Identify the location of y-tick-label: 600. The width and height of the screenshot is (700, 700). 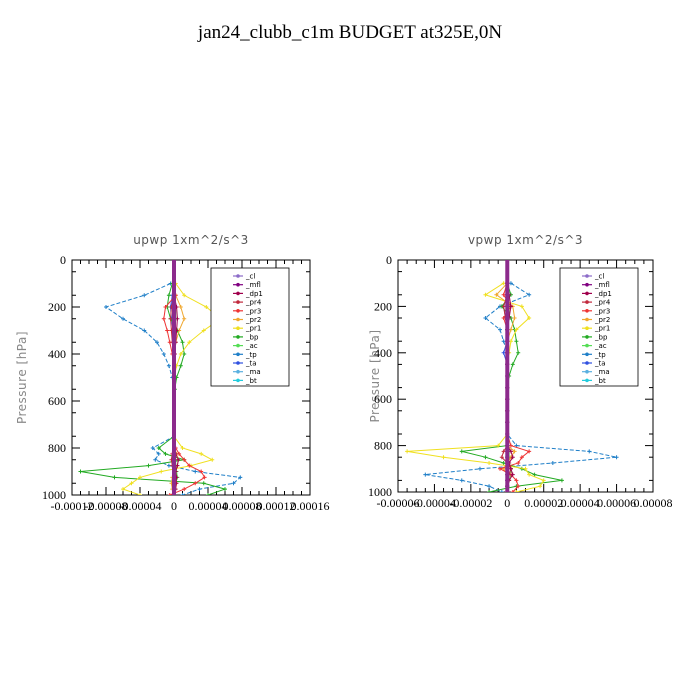
(383, 399).